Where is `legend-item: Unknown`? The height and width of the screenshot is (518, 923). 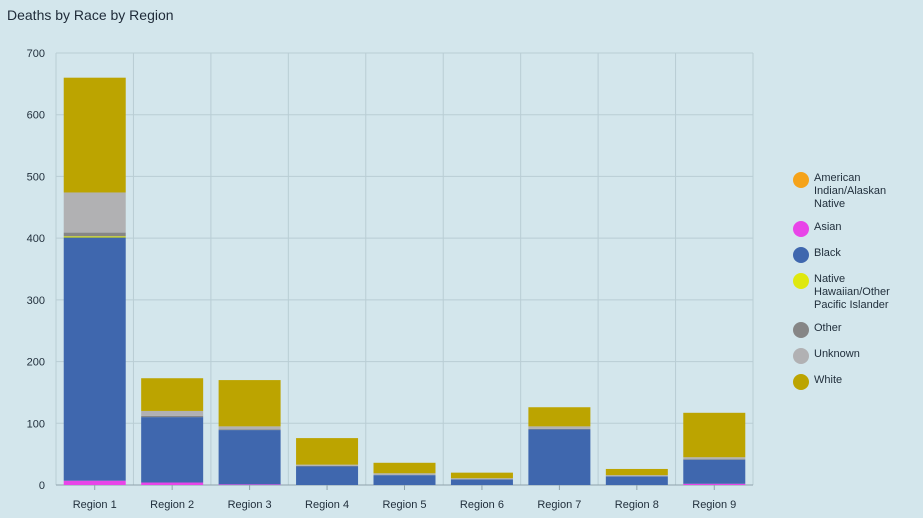
legend-item: Unknown is located at coordinates (855, 356).